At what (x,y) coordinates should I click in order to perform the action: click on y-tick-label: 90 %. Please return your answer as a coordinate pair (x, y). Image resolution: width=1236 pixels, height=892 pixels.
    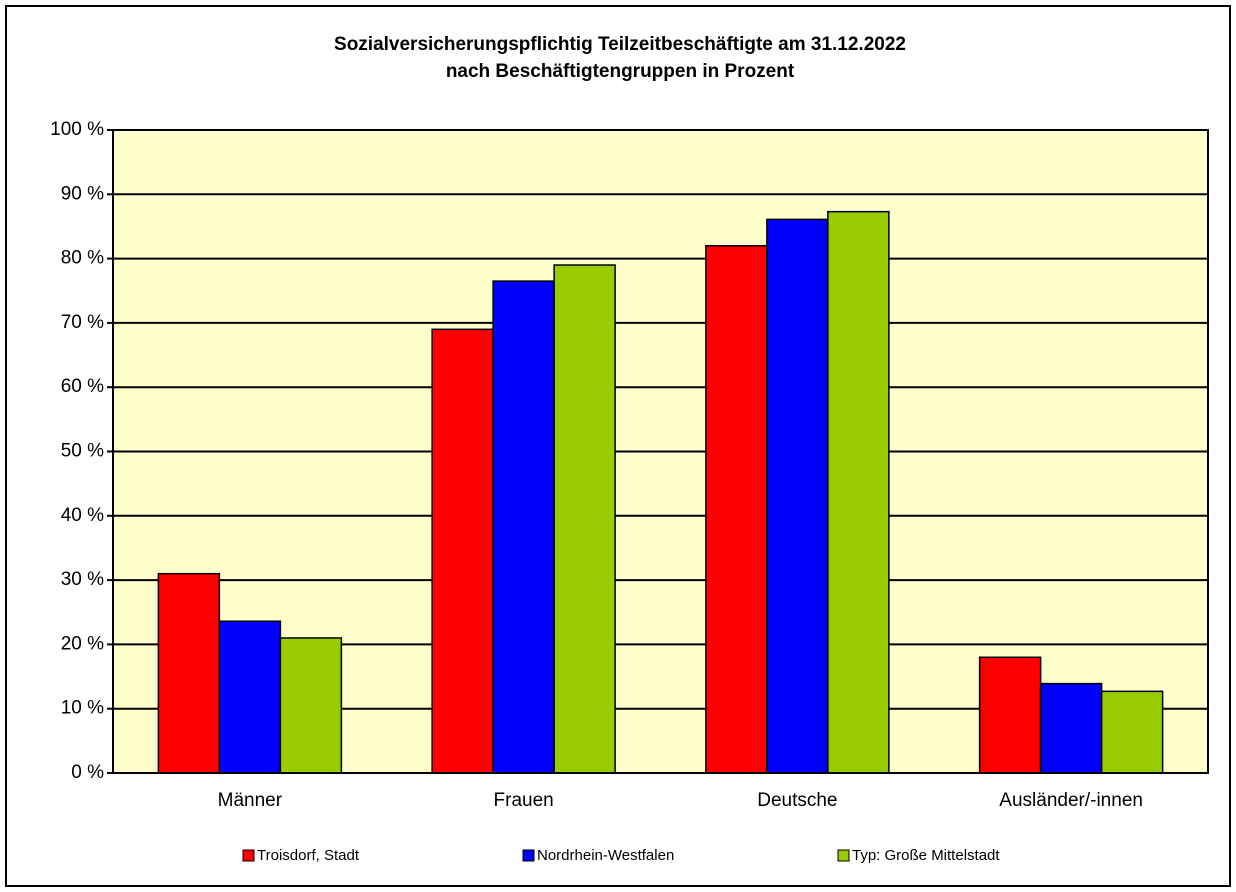
    Looking at the image, I should click on (82, 193).